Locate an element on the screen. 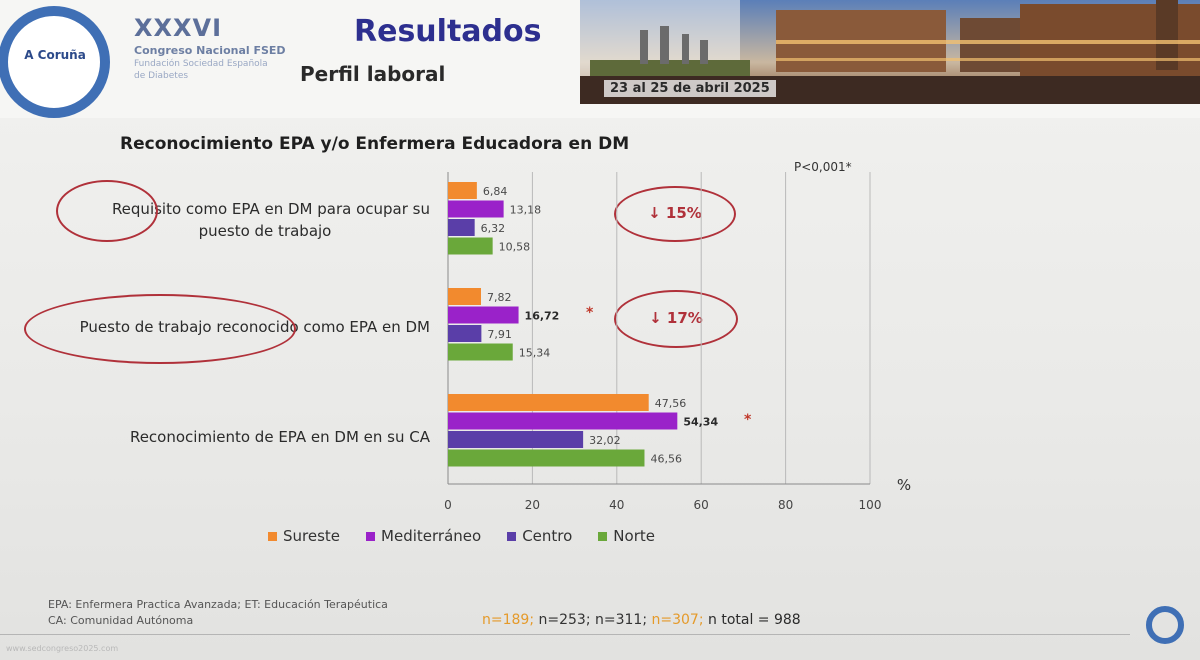 Image resolution: width=1200 pixels, height=660 pixels. bar-value-label-3-3: 32,02 is located at coordinates (605, 440).